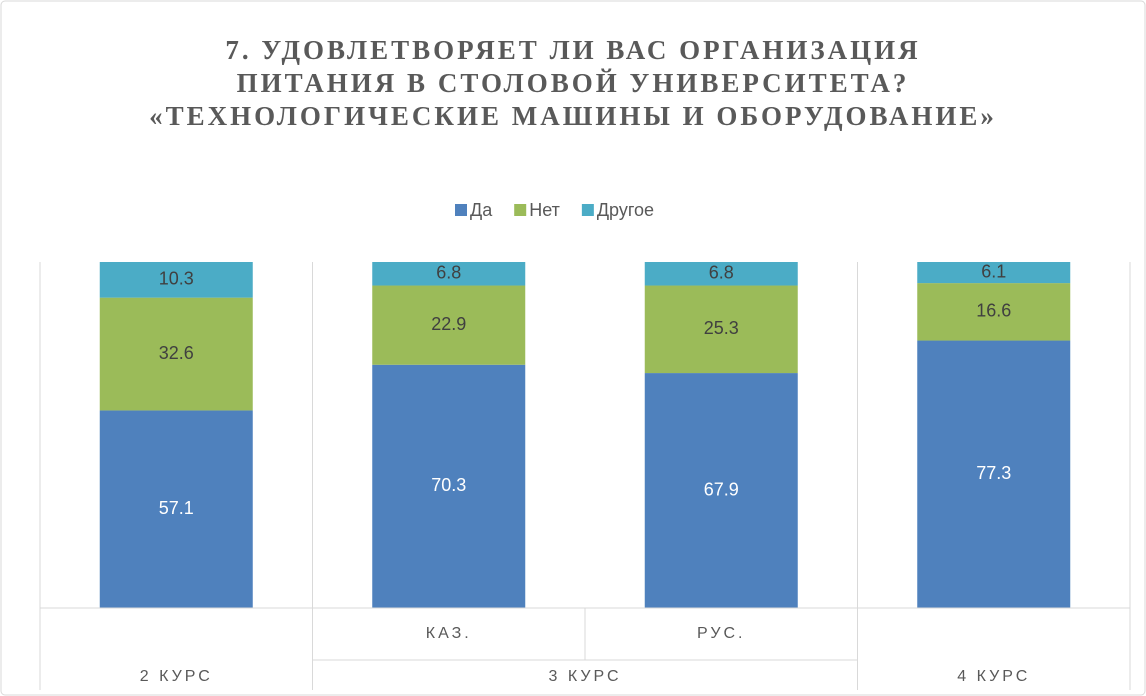 The image size is (1146, 696). I want to click on x-tick-label: КАЗ., so click(449, 633).